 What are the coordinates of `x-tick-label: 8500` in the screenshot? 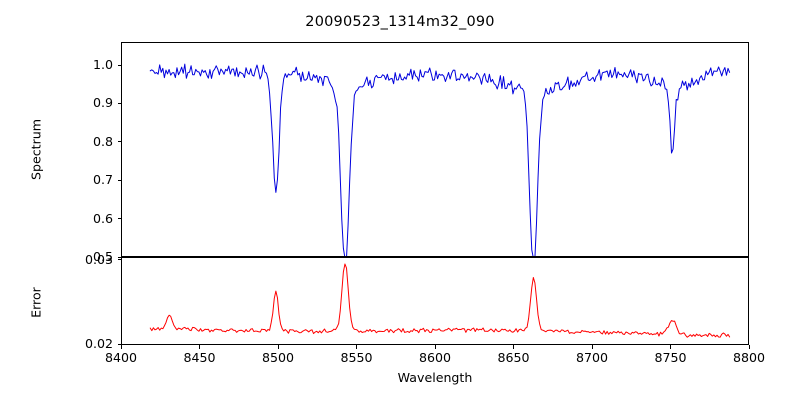 It's located at (278, 357).